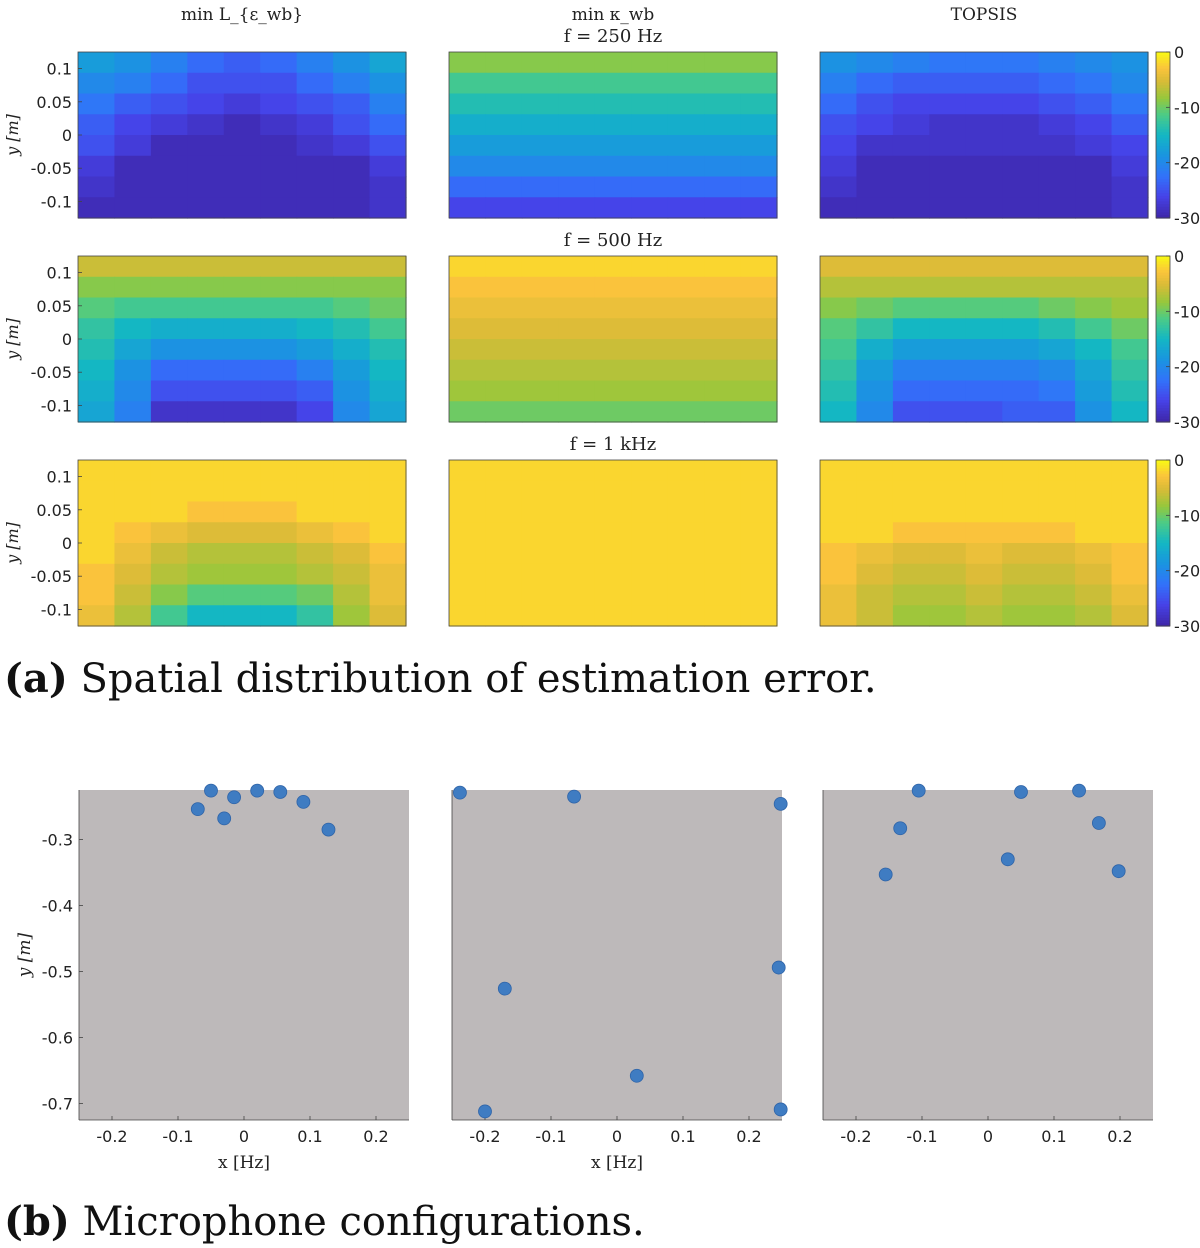 This screenshot has width=1200, height=1248. I want to click on y-tick-label: 0.1, so click(59, 273).